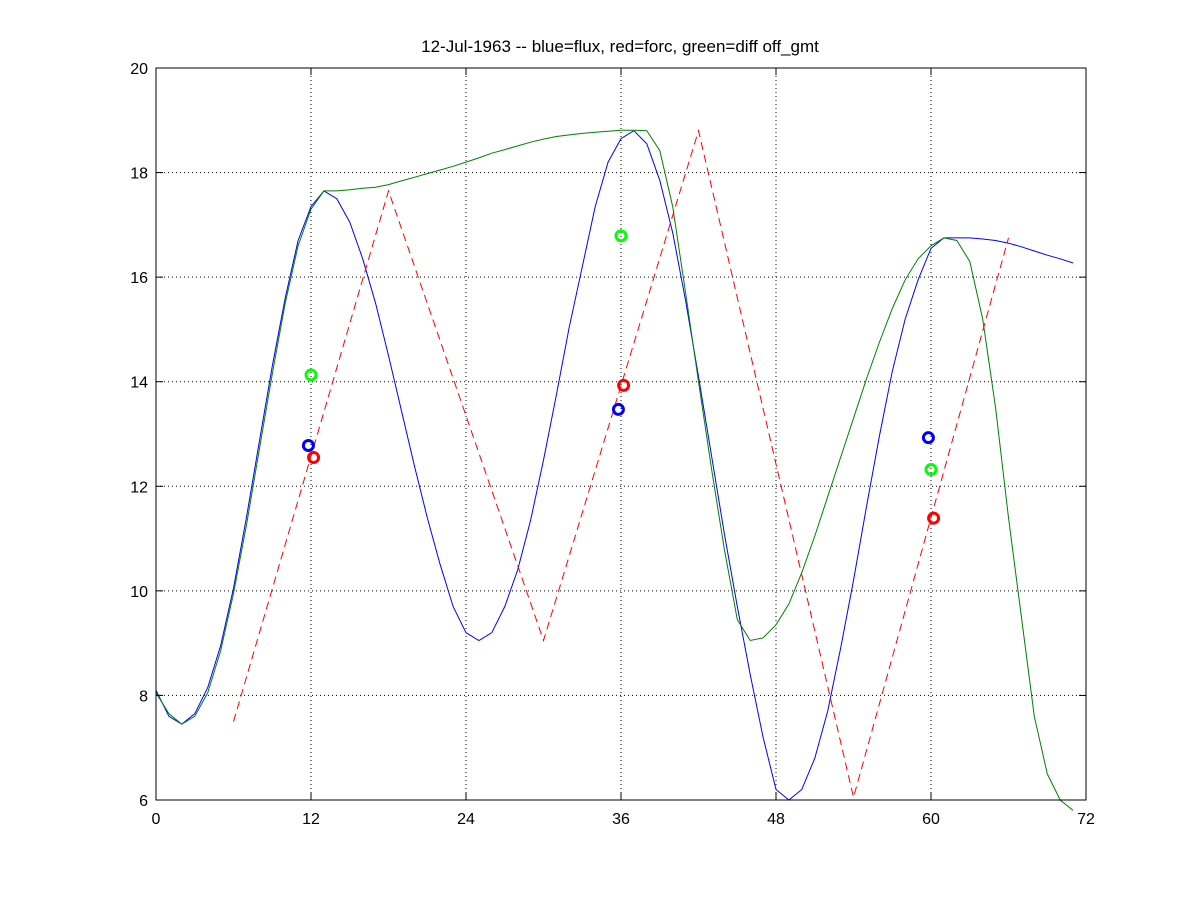 This screenshot has height=900, width=1200. What do you see at coordinates (621, 819) in the screenshot?
I see `x-tick-label: 36` at bounding box center [621, 819].